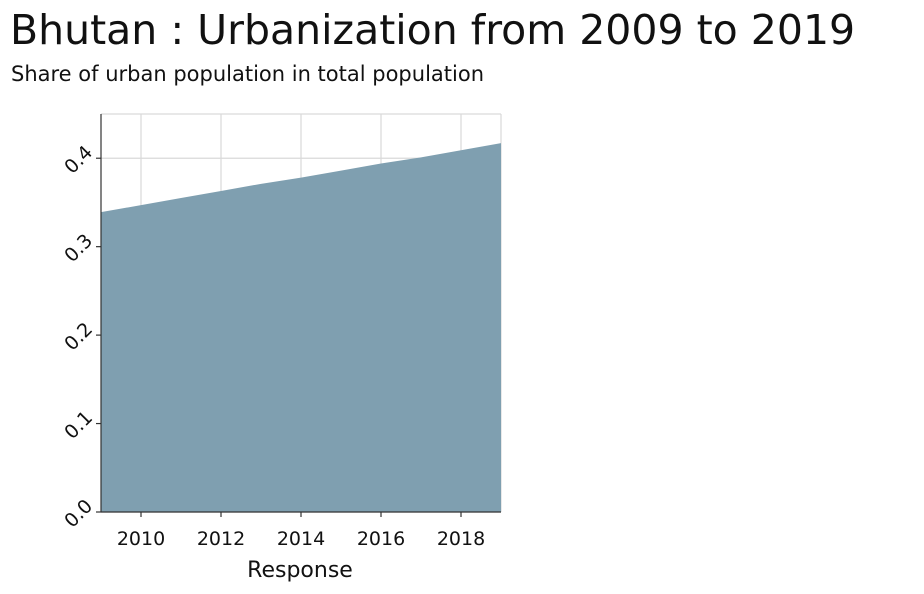 This screenshot has width=924, height=594. What do you see at coordinates (78, 513) in the screenshot?
I see `y-tick-label-0: 0.0` at bounding box center [78, 513].